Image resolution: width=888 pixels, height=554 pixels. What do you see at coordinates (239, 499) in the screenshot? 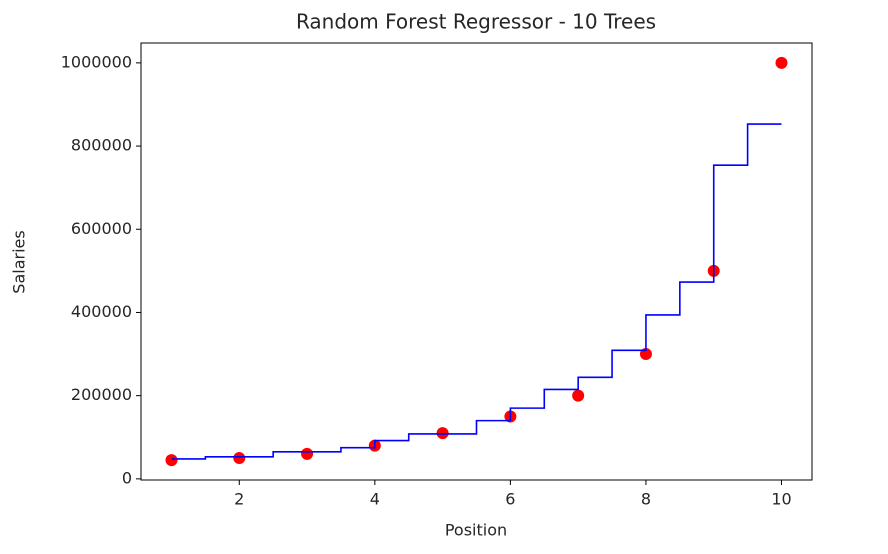
I see `x-tick-label: 2` at bounding box center [239, 499].